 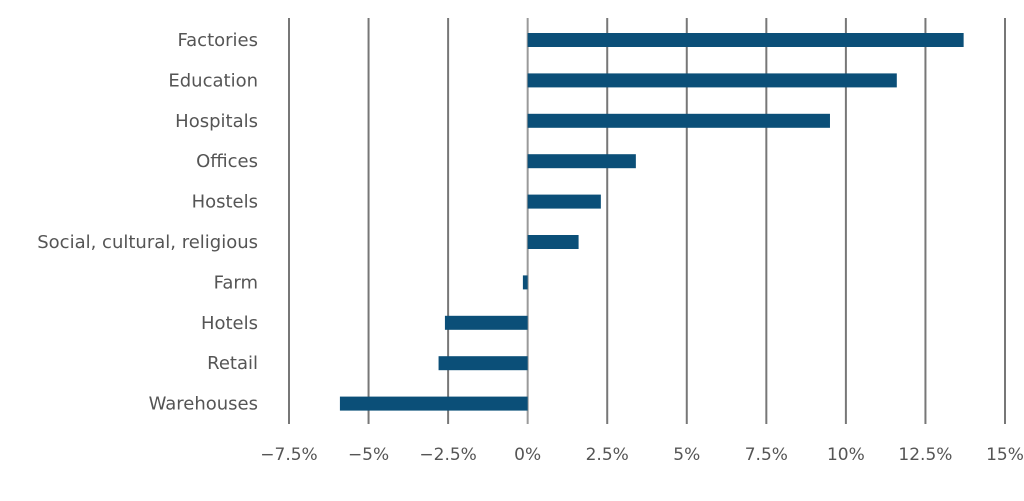 What do you see at coordinates (607, 455) in the screenshot?
I see `x-tick-label: 2.5%` at bounding box center [607, 455].